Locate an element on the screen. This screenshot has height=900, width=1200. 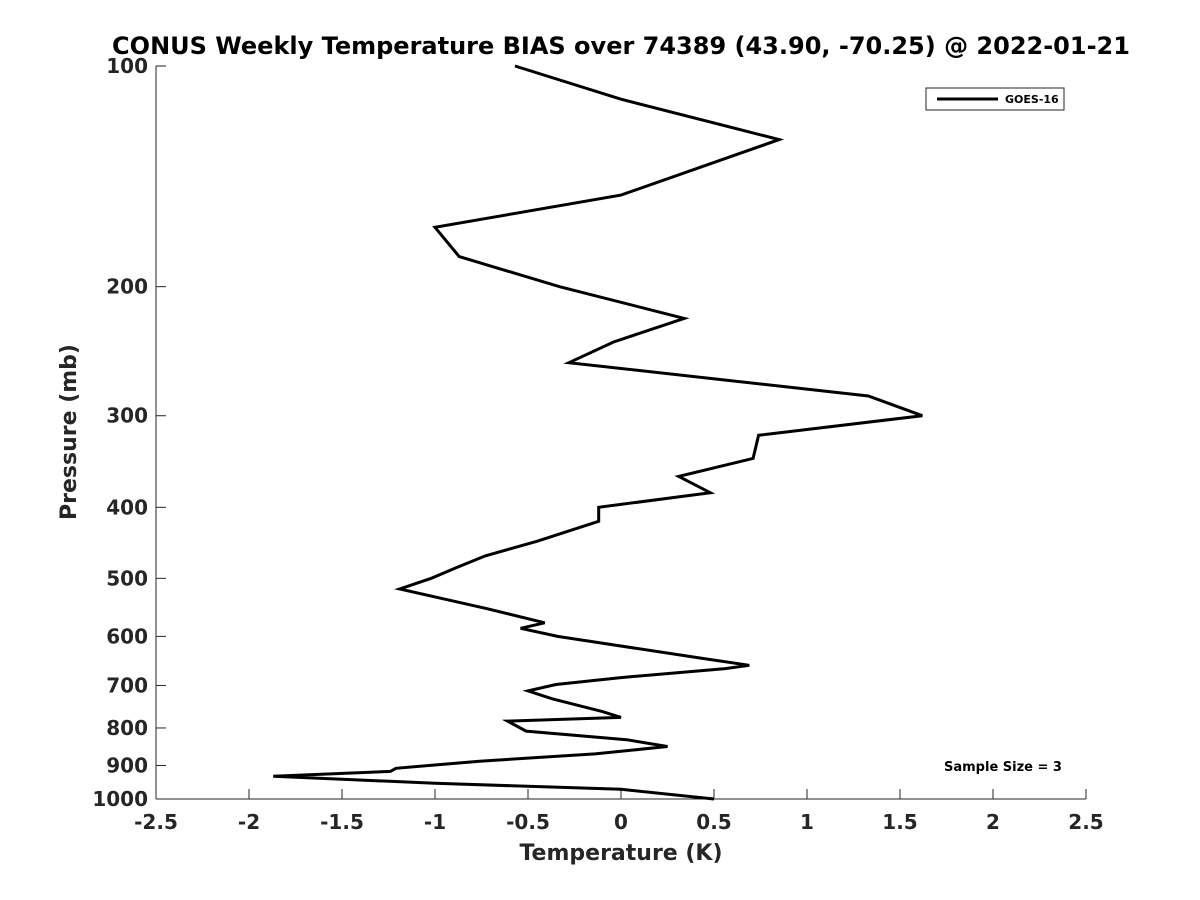
y-tick-label: 400 is located at coordinates (127, 507).